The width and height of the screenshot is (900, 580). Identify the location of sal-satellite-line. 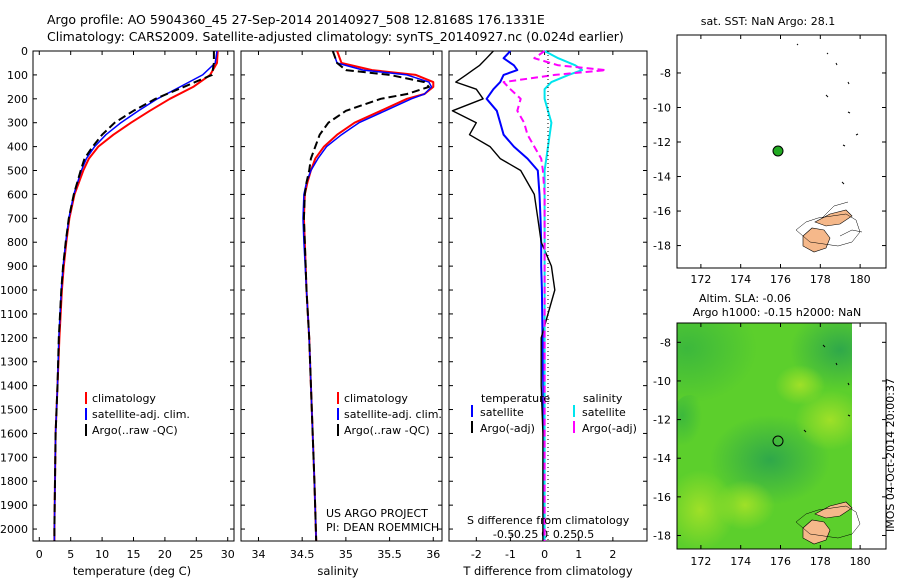
(563, 295).